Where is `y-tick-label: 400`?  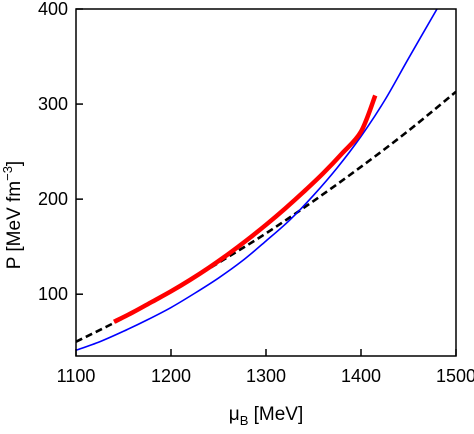
y-tick-label: 400 is located at coordinates (53, 9).